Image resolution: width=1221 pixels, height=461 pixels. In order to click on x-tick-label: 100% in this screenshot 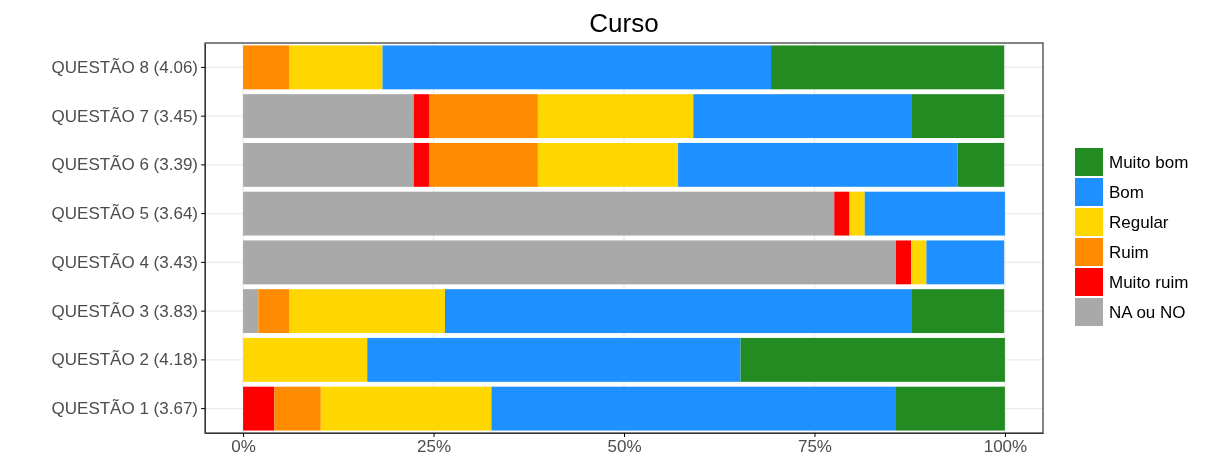, I will do `click(1005, 447)`.